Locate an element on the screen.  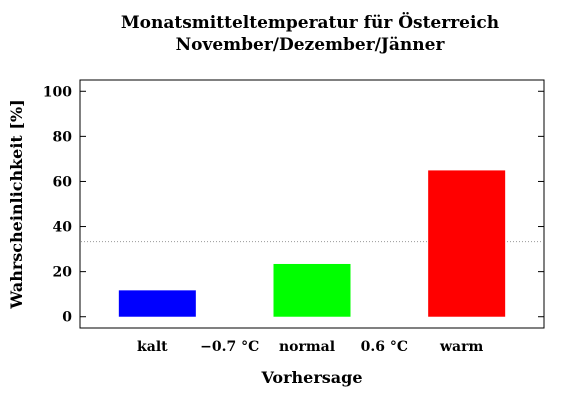
x-tick-label-warm: warm is located at coordinates (461, 347).